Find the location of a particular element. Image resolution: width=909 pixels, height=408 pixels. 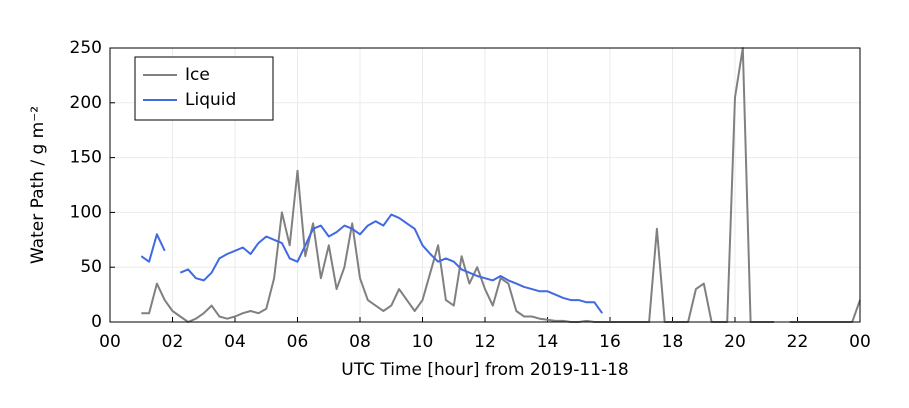

y-tick-label: 100 is located at coordinates (86, 212).